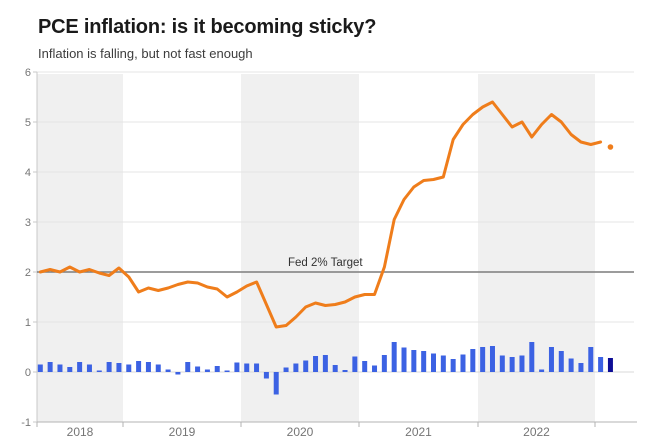 Image resolution: width=660 pixels, height=448 pixels. What do you see at coordinates (28, 373) in the screenshot?
I see `y-axis-label: 0` at bounding box center [28, 373].